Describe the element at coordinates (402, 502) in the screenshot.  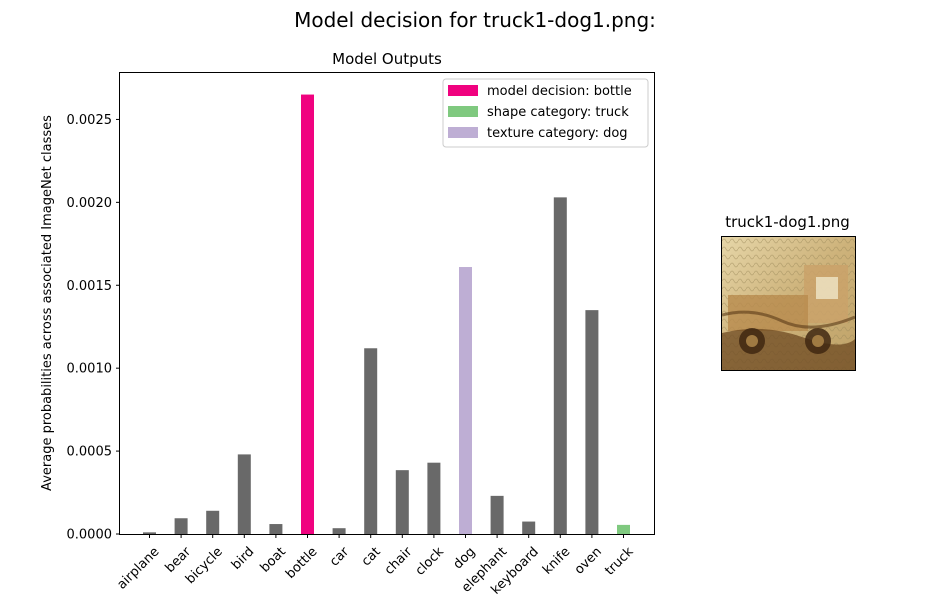
I see `bar-chair` at that location.